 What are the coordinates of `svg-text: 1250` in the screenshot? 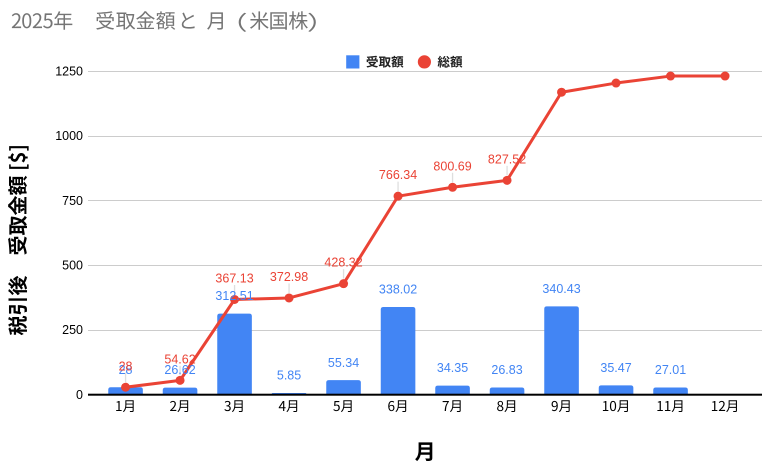 It's located at (69, 71).